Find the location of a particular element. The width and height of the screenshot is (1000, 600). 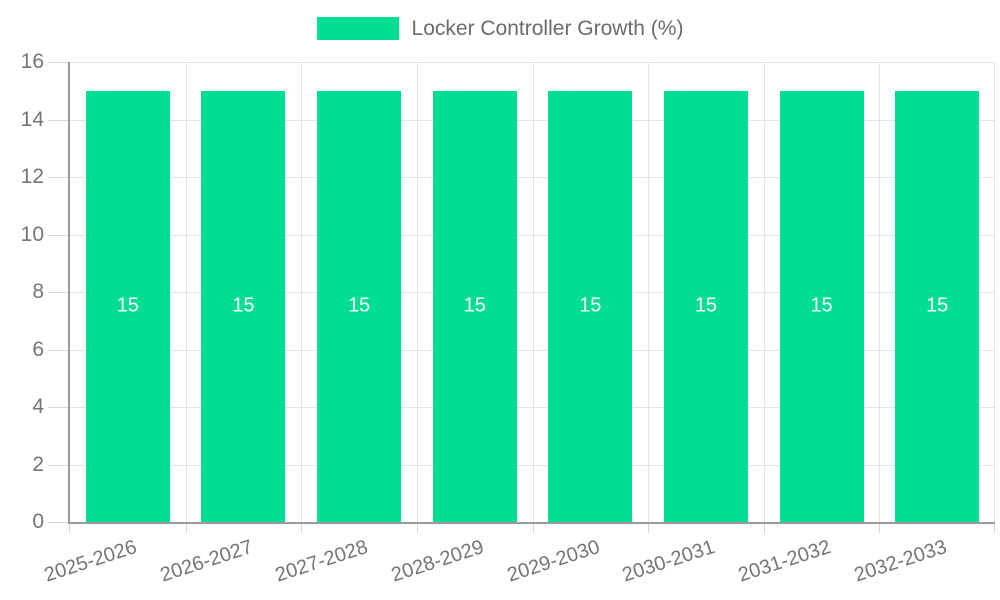

y-axis-tick-label: 0 is located at coordinates (38, 521).